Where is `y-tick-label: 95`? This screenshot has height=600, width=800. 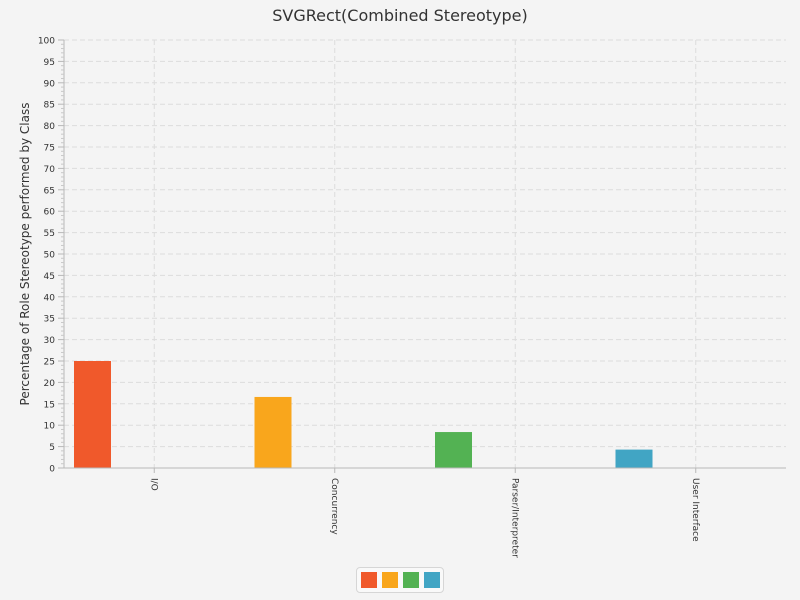
y-tick-label: 95 is located at coordinates (49, 63).